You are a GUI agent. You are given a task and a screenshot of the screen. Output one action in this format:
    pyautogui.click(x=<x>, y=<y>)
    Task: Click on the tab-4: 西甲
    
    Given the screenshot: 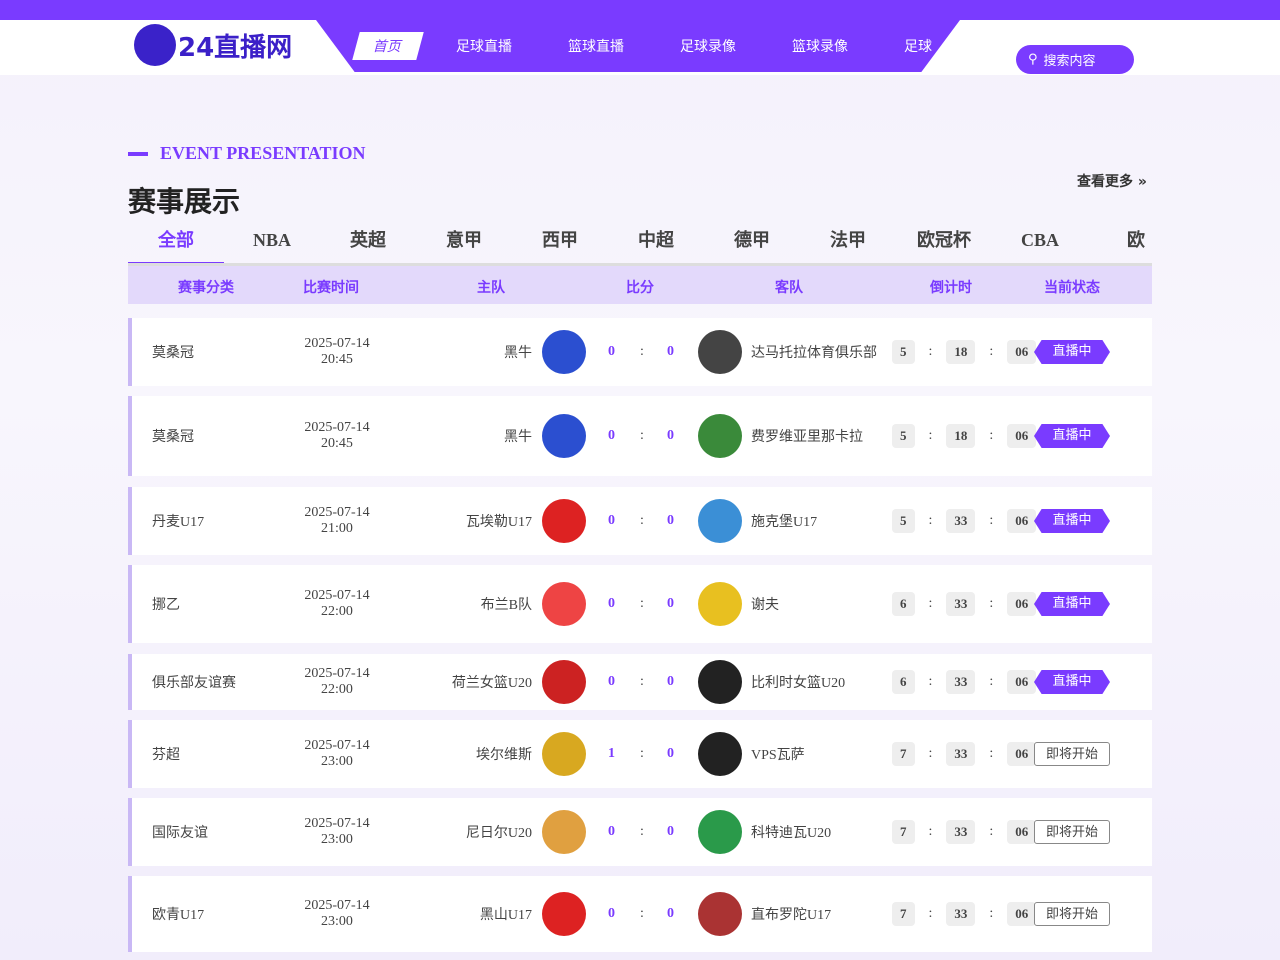 What is the action you would take?
    pyautogui.click(x=560, y=240)
    